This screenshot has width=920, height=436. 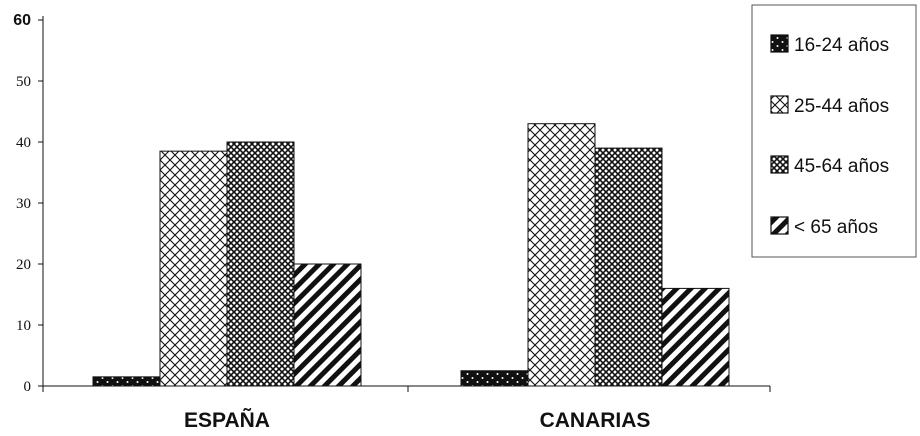 I want to click on bar-2-canarias, so click(x=561, y=255).